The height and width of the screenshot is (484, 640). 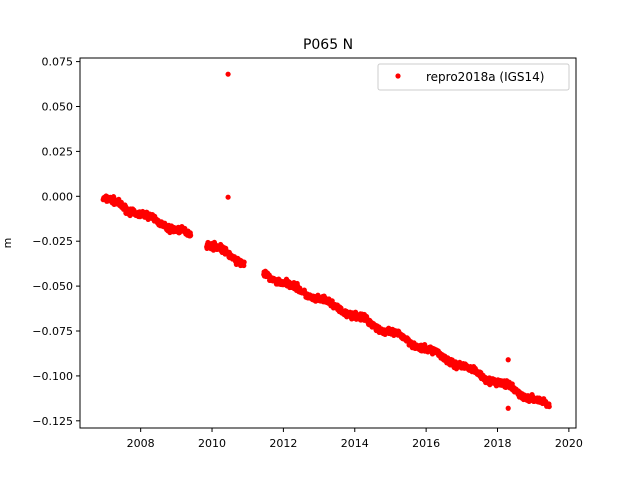 What do you see at coordinates (58, 106) in the screenshot?
I see `y-tick-label: 0.050` at bounding box center [58, 106].